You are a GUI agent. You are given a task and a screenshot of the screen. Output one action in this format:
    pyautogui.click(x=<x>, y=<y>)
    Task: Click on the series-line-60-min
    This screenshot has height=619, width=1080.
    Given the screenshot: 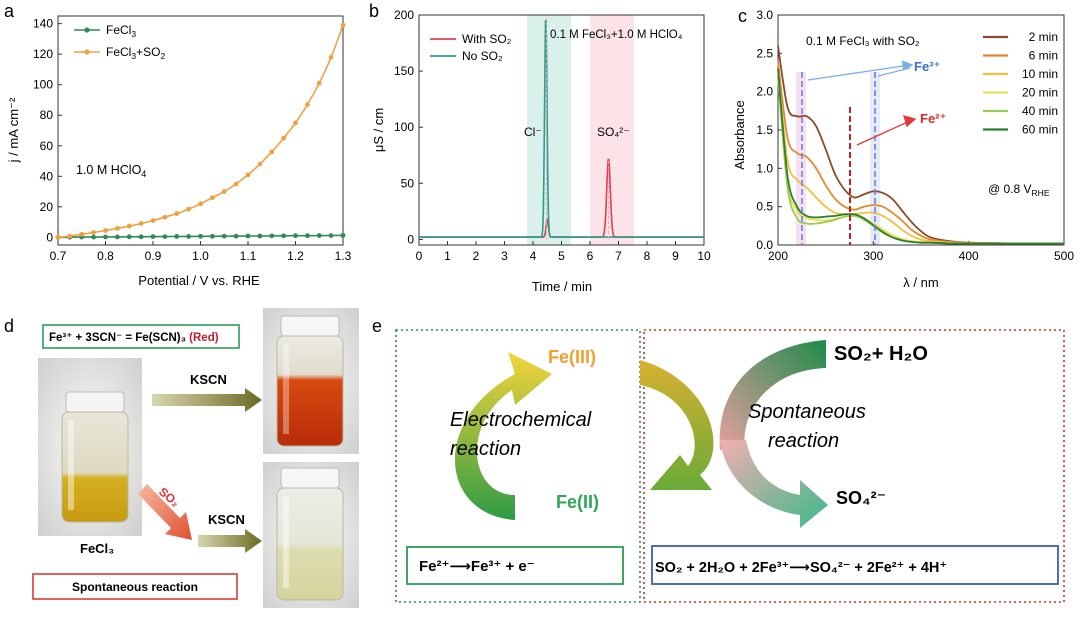 What is the action you would take?
    pyautogui.click(x=921, y=156)
    